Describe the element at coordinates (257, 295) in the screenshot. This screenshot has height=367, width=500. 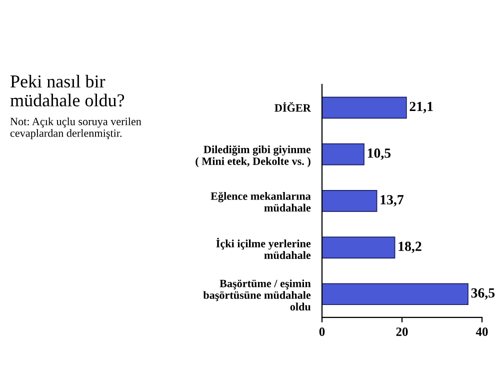
I see `y-tick-label: Başörtüme / eşimin başörtüsüne müdahale oldu` at that location.